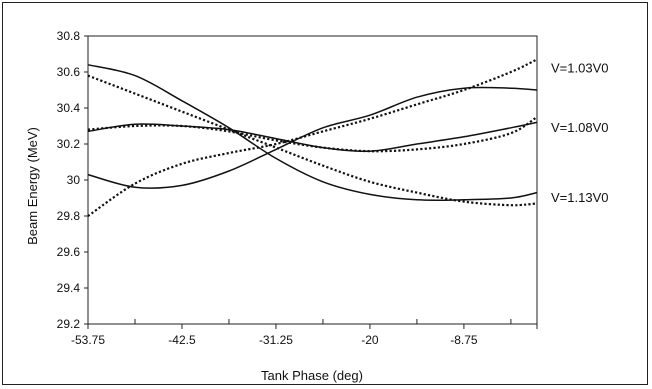 The width and height of the screenshot is (652, 389). Describe the element at coordinates (579, 197) in the screenshot. I see `series-annotation: V=1.13V0` at that location.